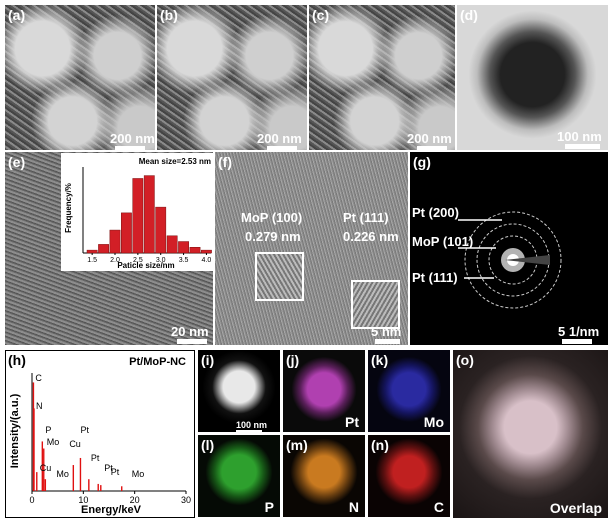 This screenshot has height=523, width=613. Describe the element at coordinates (17, 360) in the screenshot. I see `panel-label: (h)` at that location.